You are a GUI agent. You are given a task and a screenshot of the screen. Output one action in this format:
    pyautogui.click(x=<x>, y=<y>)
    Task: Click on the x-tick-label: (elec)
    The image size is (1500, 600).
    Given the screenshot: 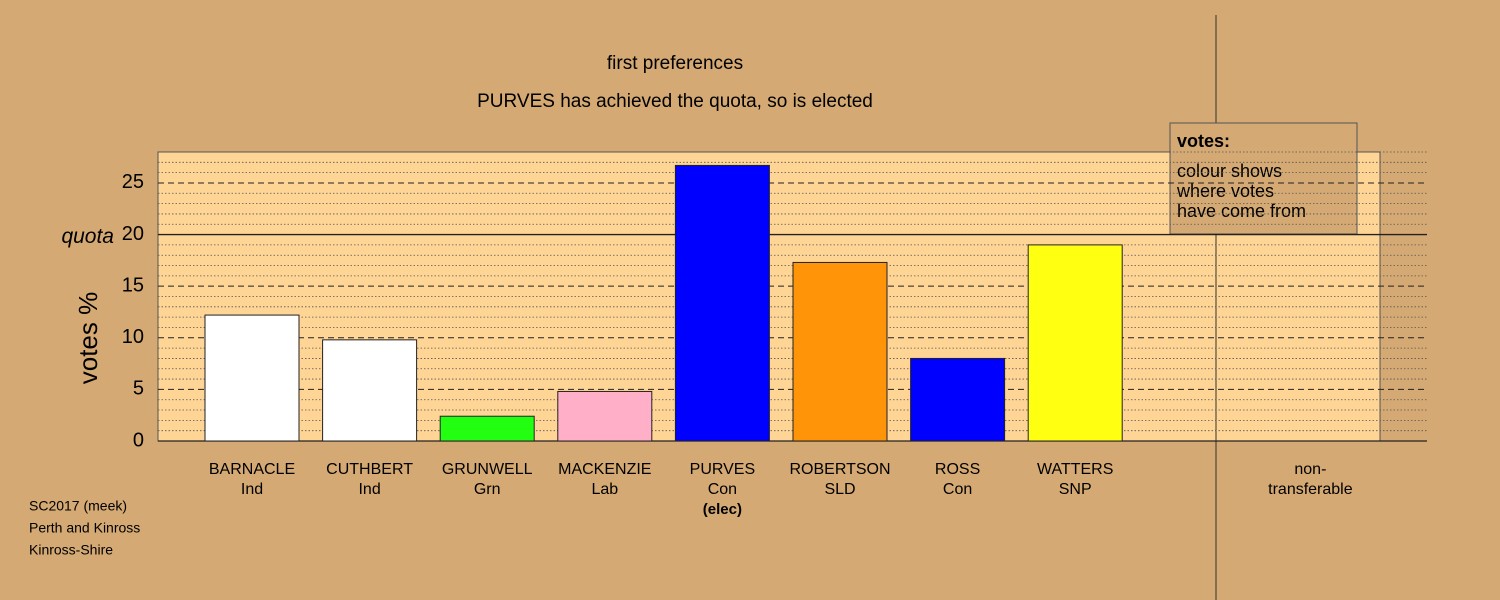 What is the action you would take?
    pyautogui.click(x=722, y=509)
    